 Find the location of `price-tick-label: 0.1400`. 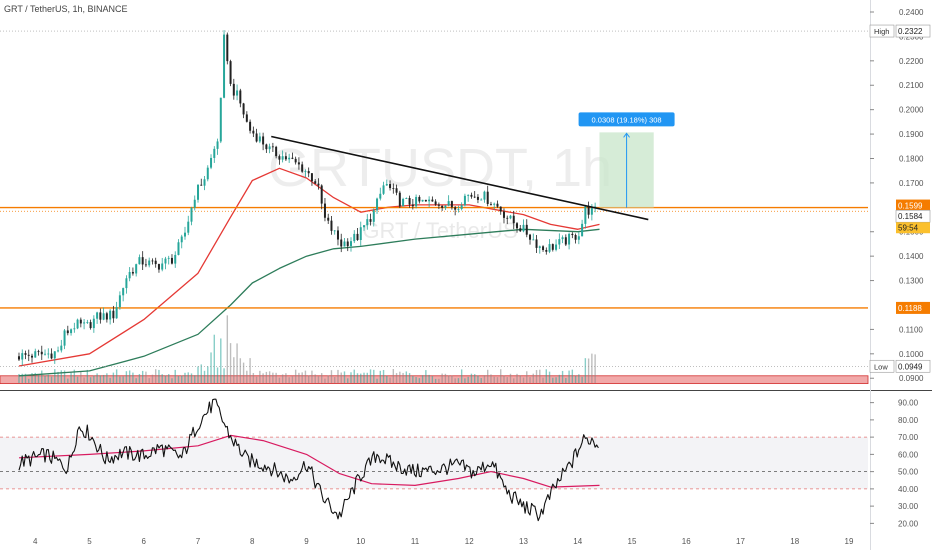

price-tick-label: 0.1400 is located at coordinates (911, 256).